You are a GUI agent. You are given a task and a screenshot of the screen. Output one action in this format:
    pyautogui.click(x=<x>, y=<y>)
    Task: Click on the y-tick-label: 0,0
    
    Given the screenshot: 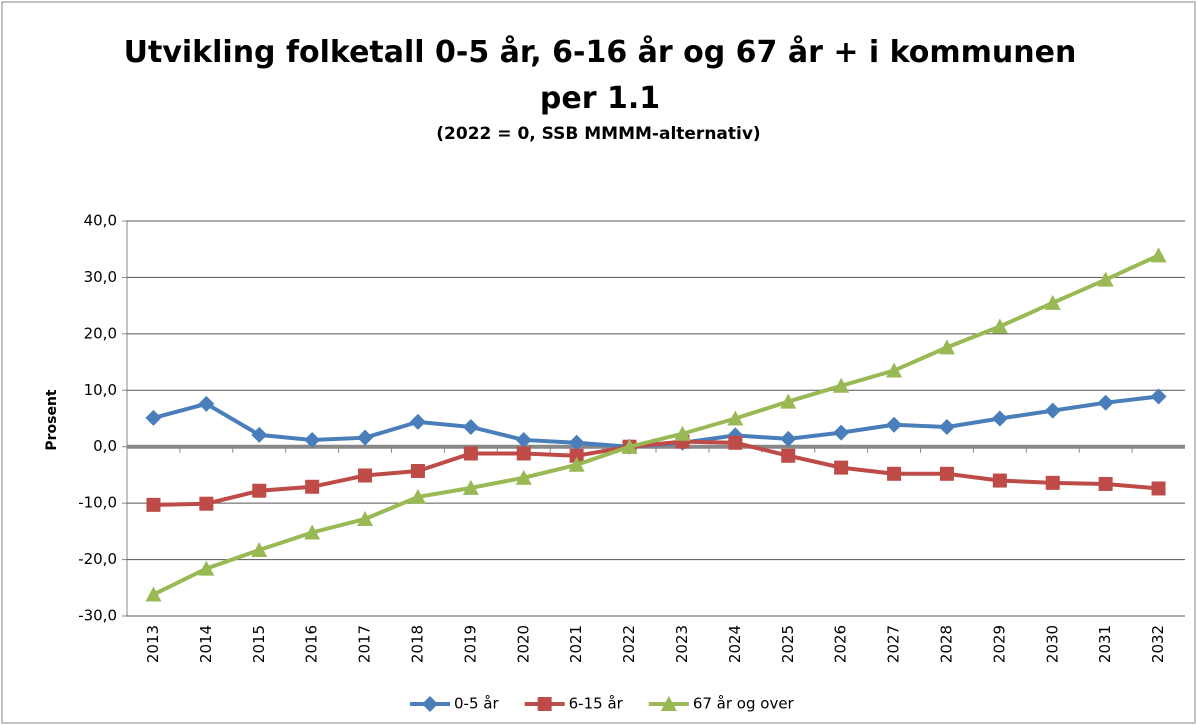 What is the action you would take?
    pyautogui.click(x=105, y=446)
    